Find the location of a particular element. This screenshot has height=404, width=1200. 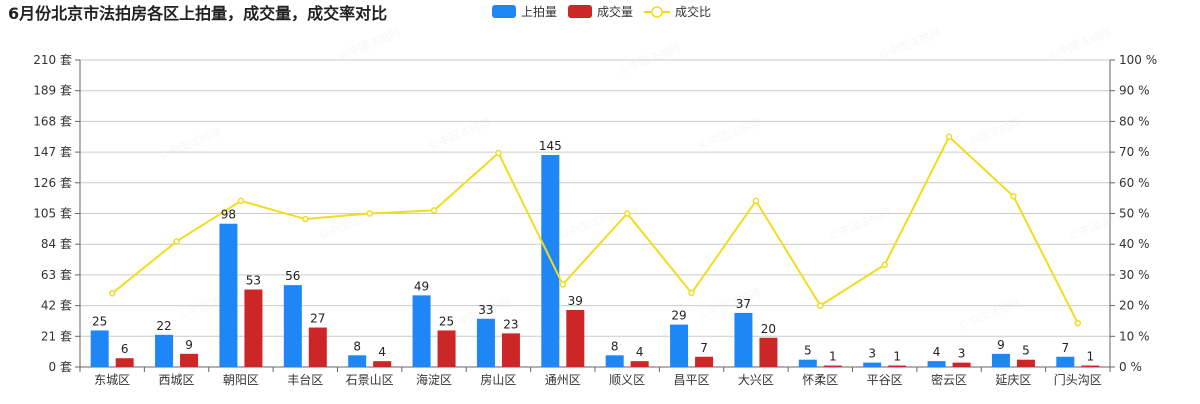

y-left-tick-label: 147 套 is located at coordinates (52, 152).